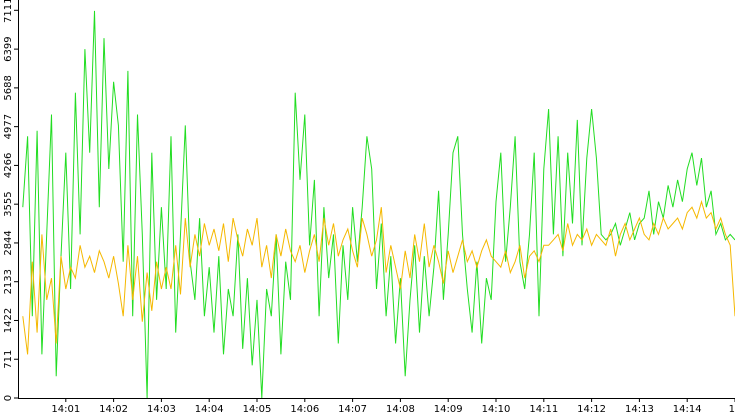  I want to click on y-tick-label: 711, so click(8, 359).